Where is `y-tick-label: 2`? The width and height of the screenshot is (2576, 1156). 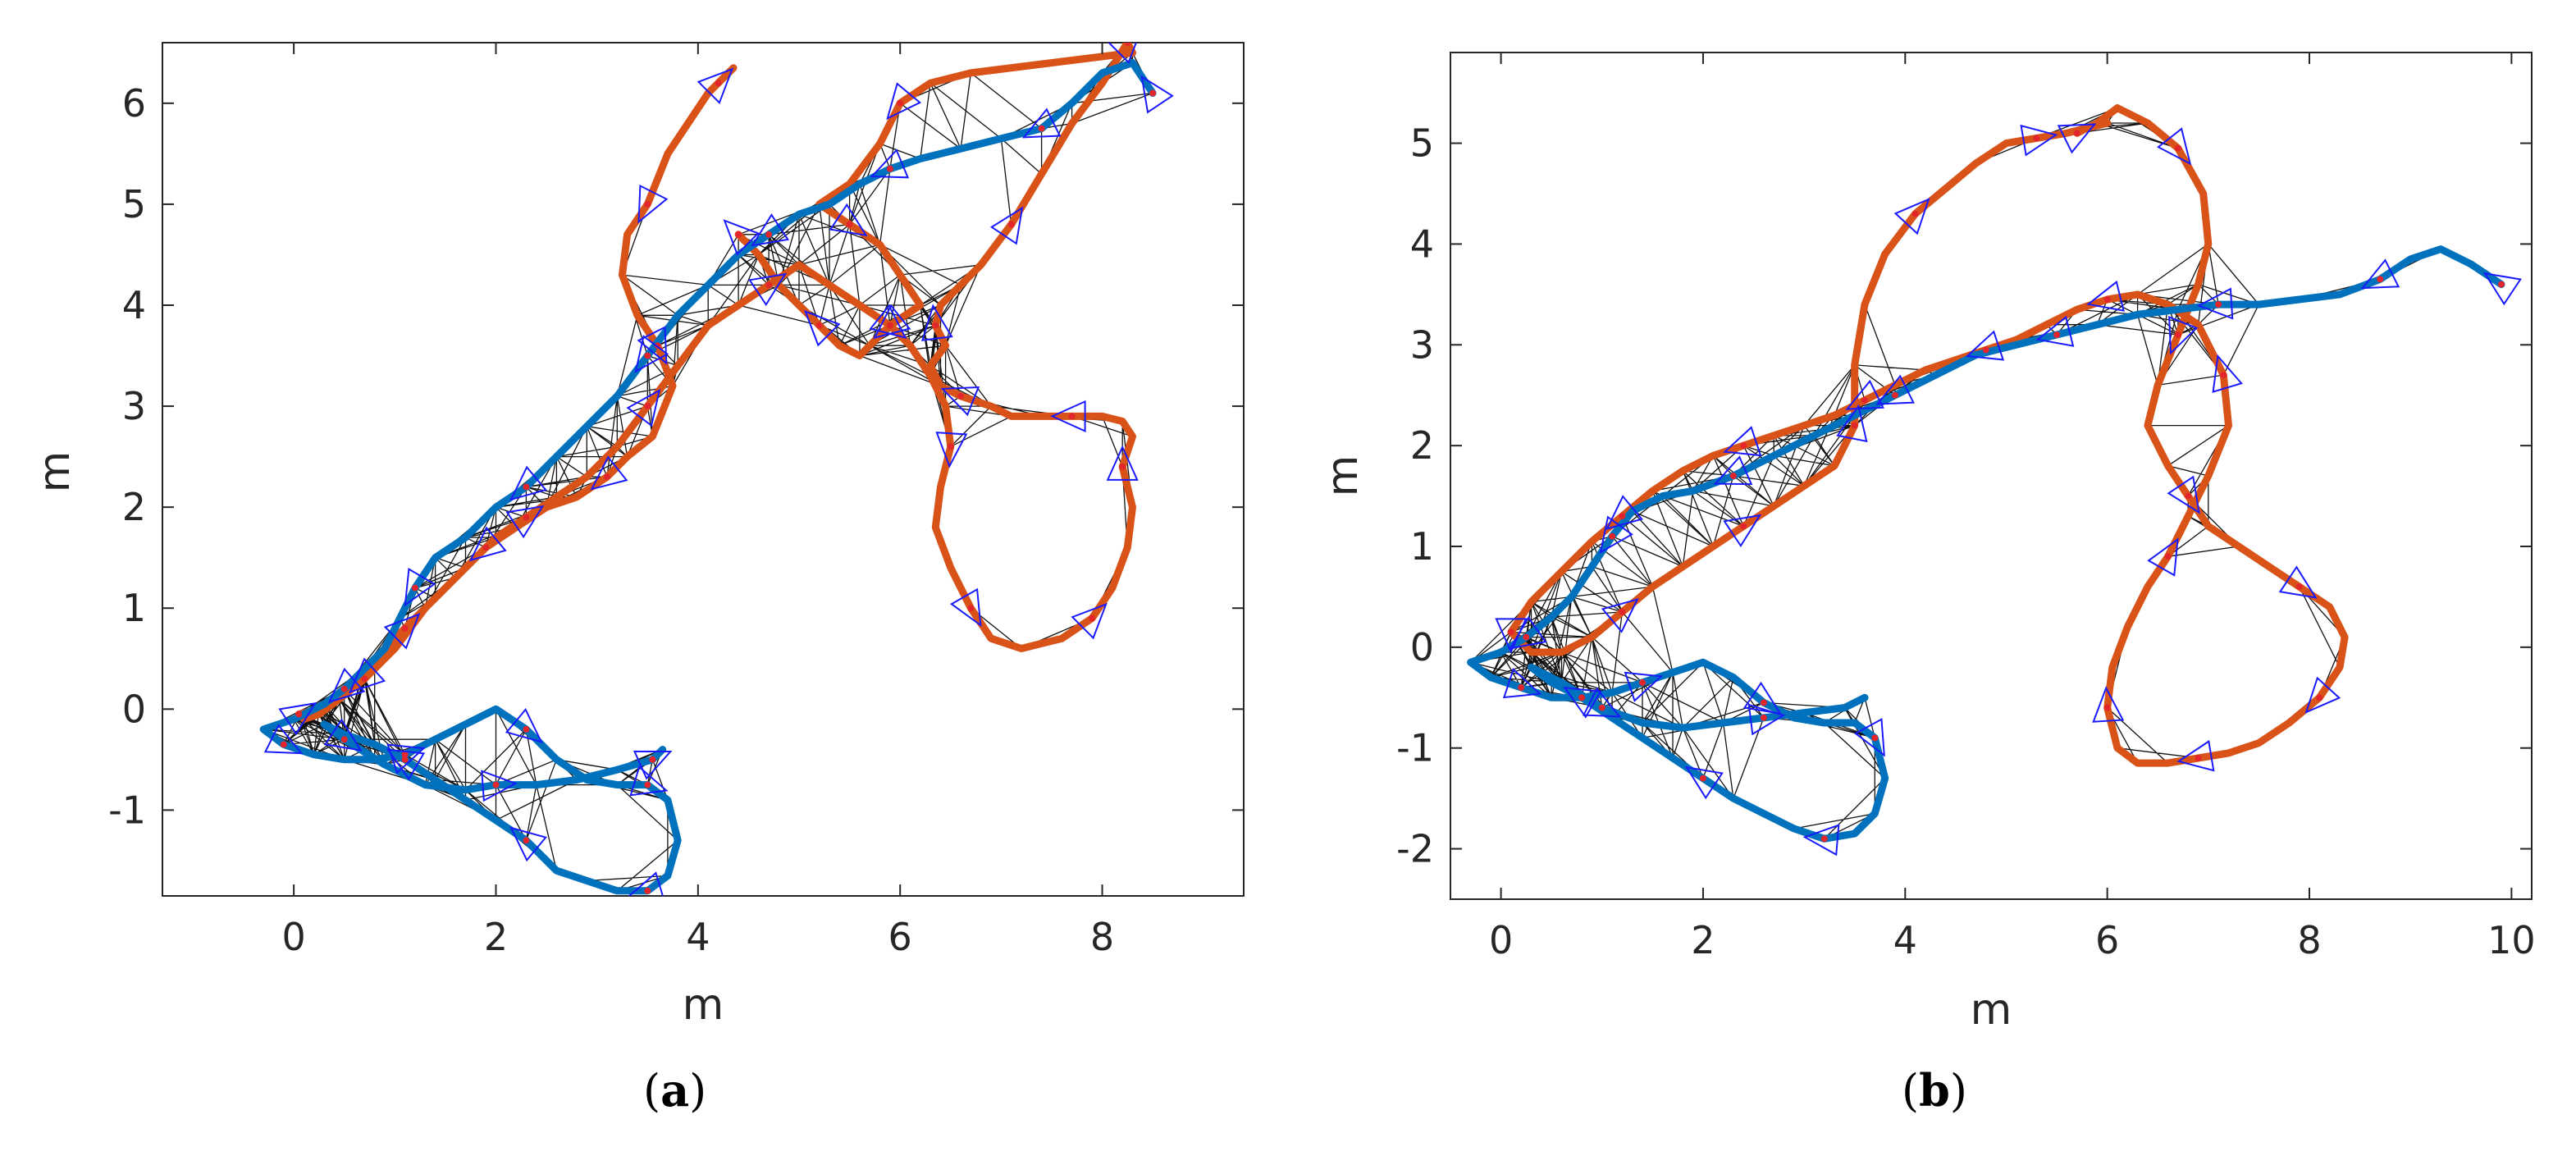 y-tick-label: 2 is located at coordinates (1422, 445).